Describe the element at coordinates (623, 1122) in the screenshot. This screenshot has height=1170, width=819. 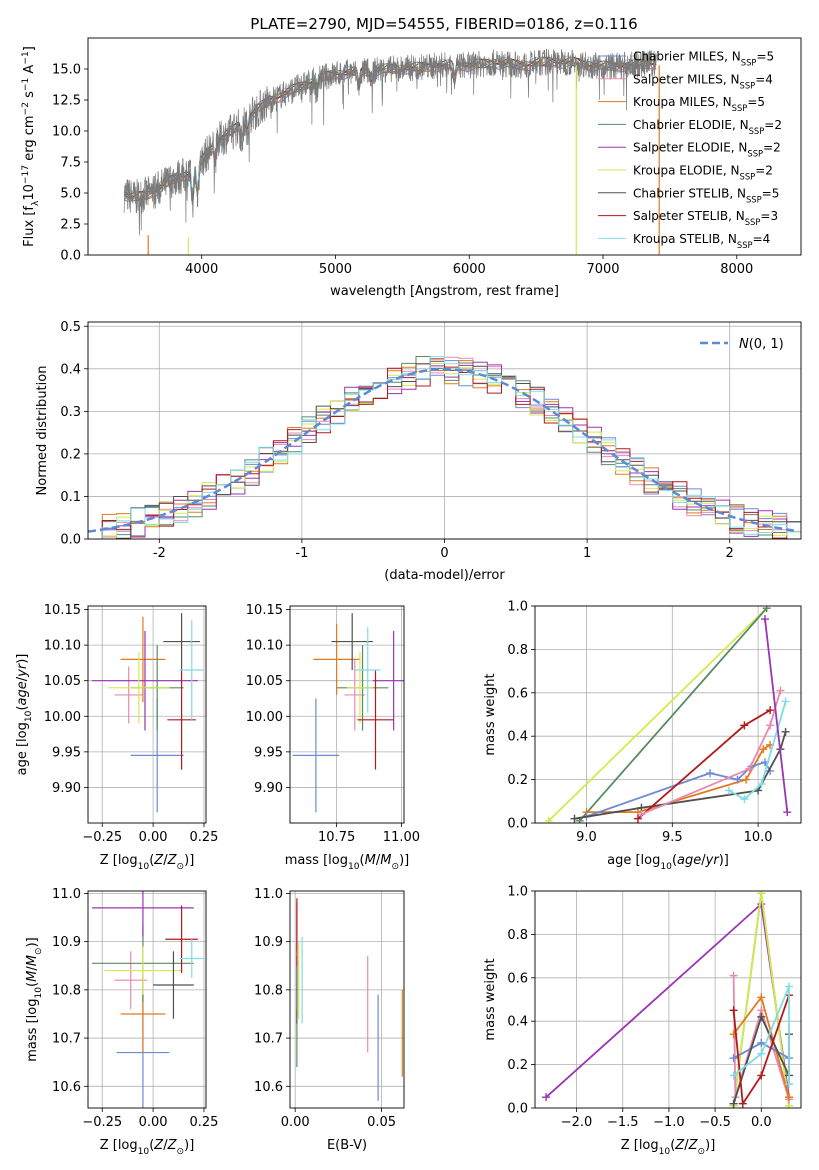
I see `mass_weight_vs_Z-xtick-label: −1.5` at that location.